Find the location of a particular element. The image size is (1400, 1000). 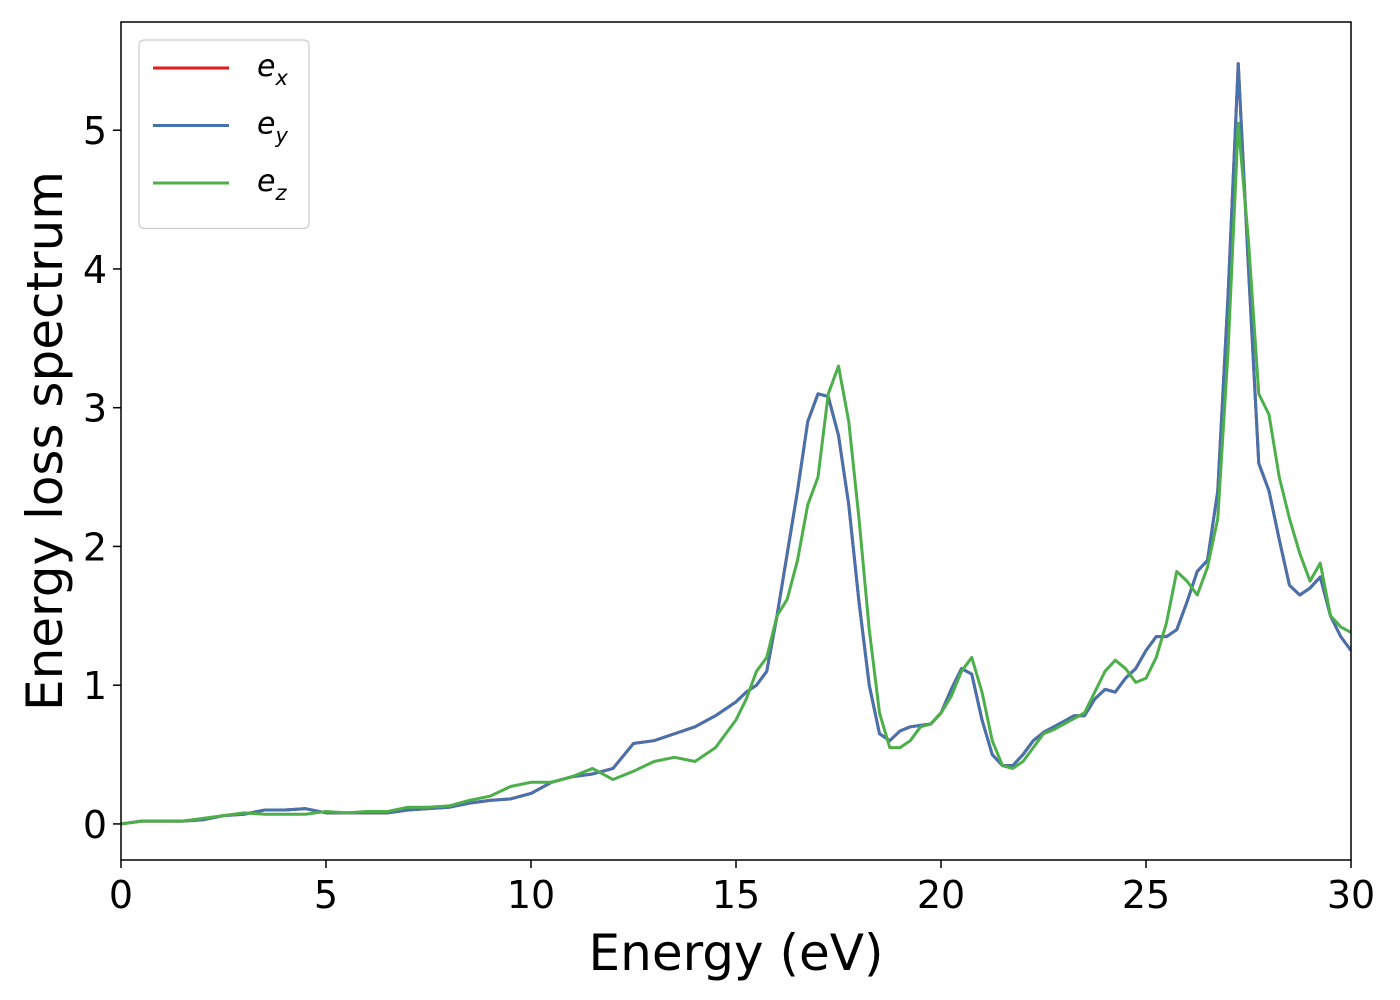

y-tick-label: 4 is located at coordinates (95, 270).